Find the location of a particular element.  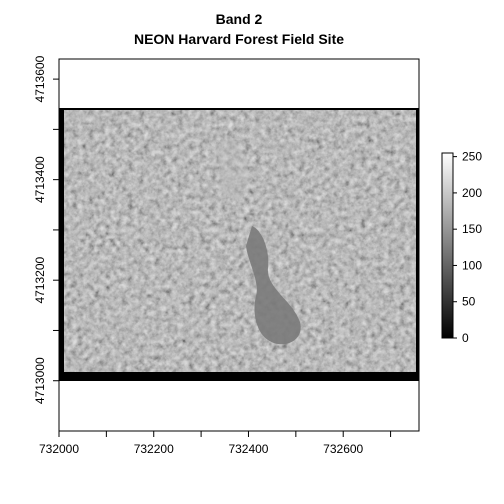

colorbar-tick-label: 50 is located at coordinates (469, 302).